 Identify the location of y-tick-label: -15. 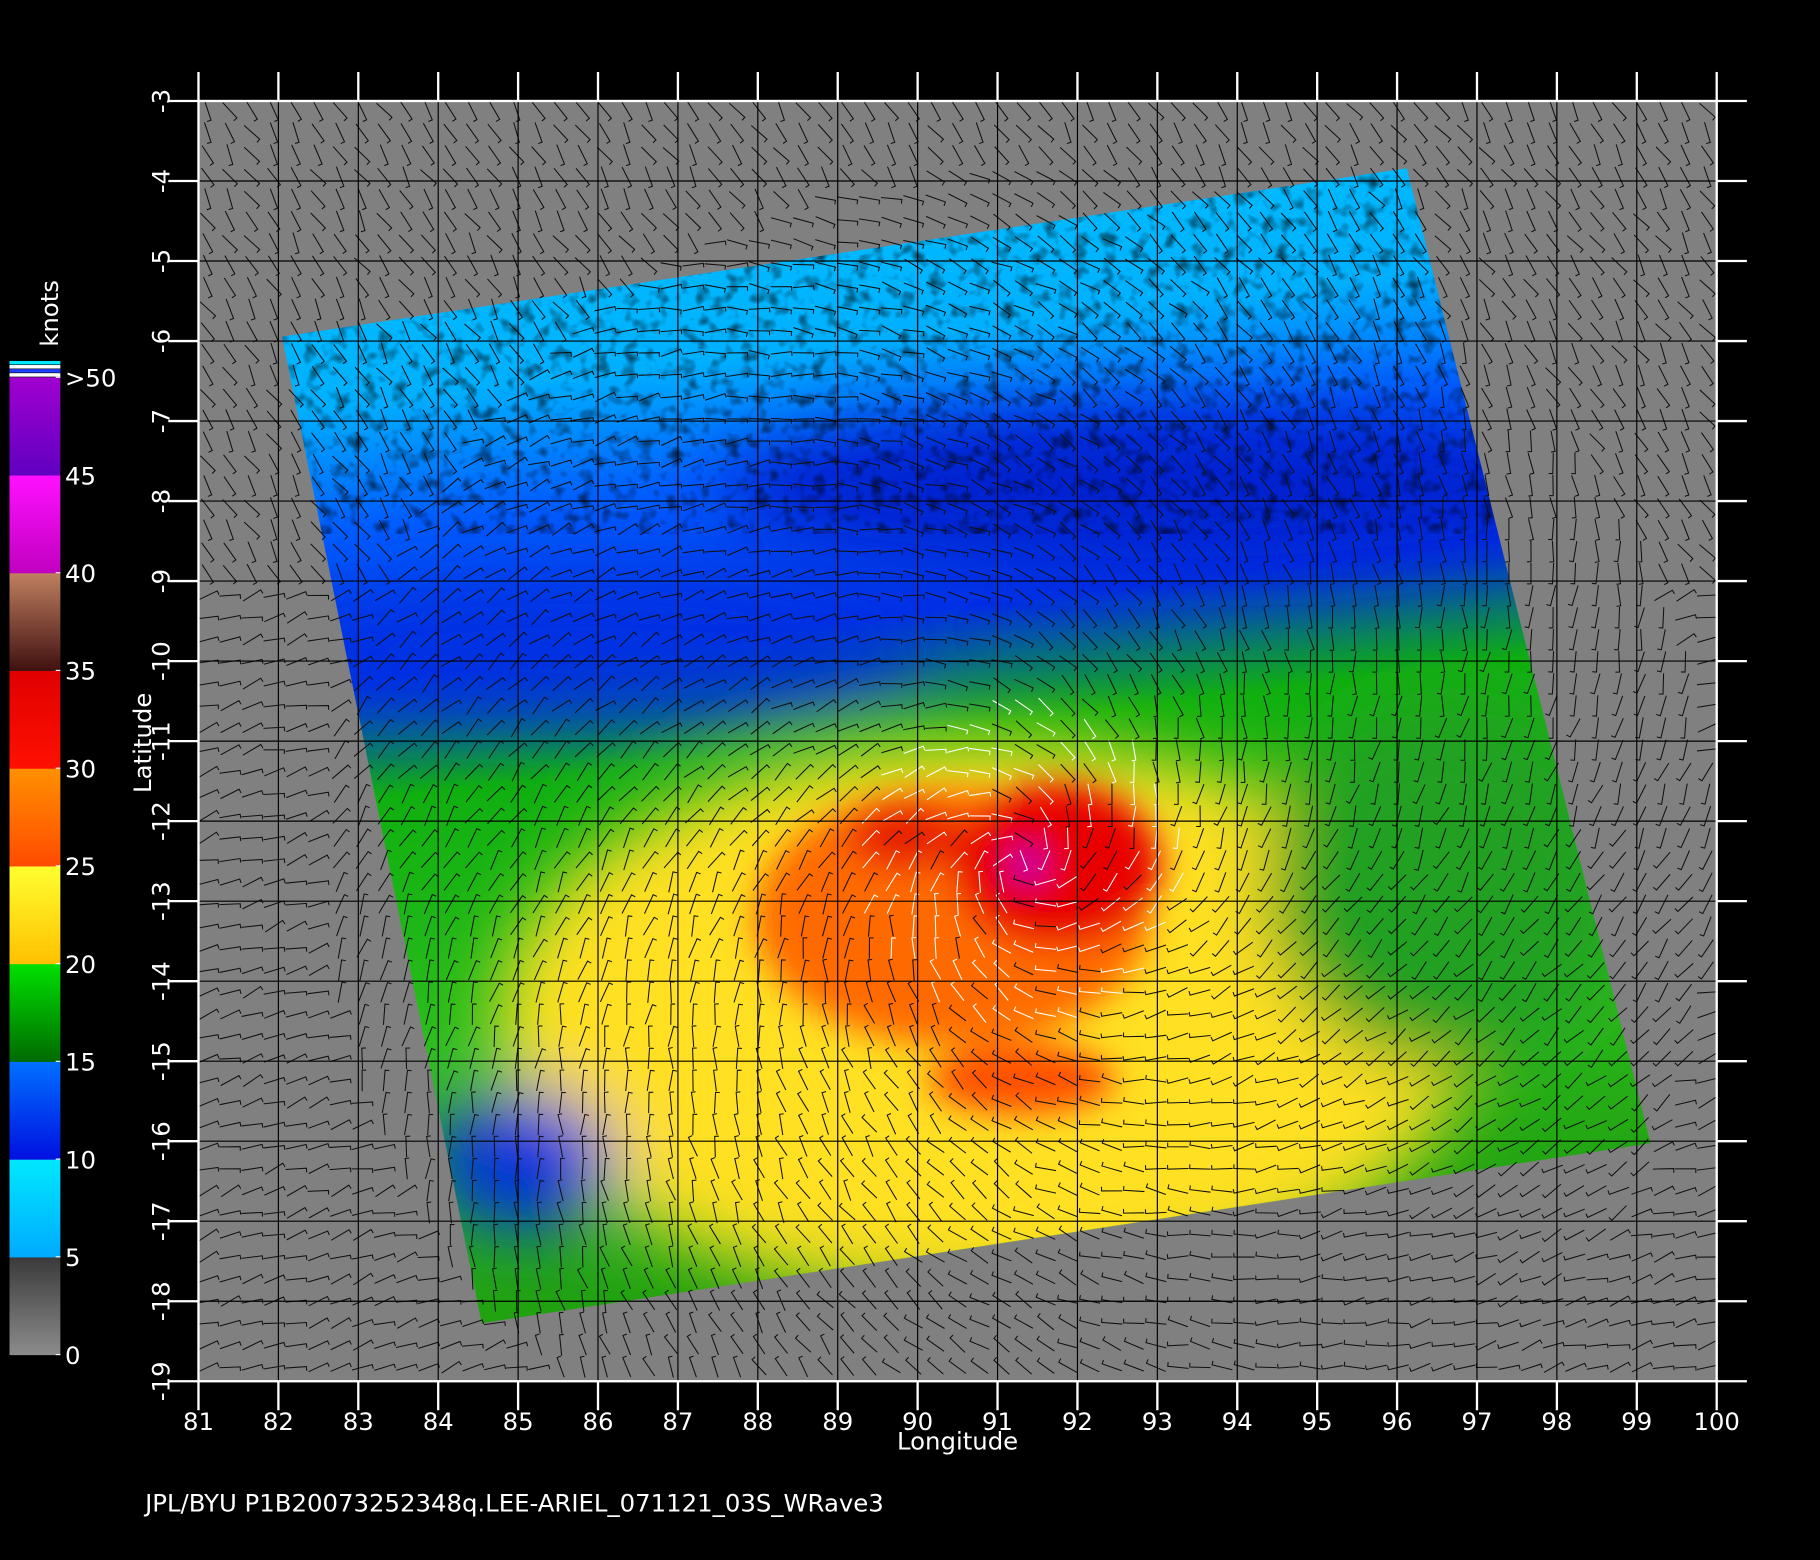
(160, 1061).